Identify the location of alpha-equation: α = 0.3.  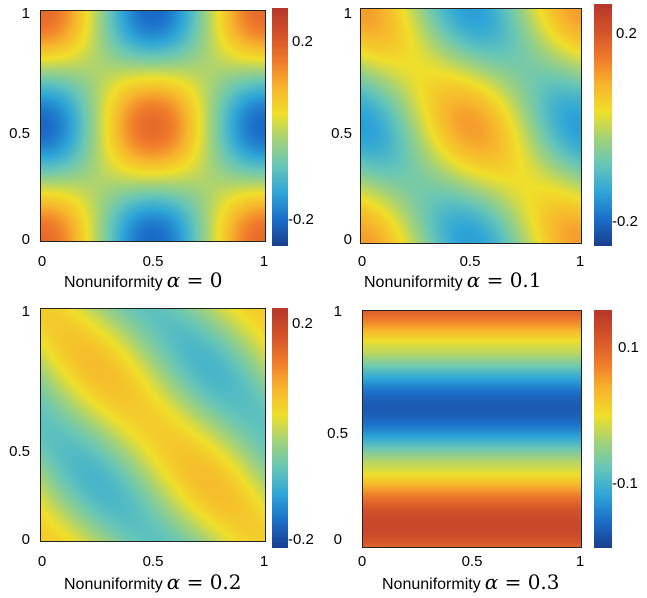
(522, 582).